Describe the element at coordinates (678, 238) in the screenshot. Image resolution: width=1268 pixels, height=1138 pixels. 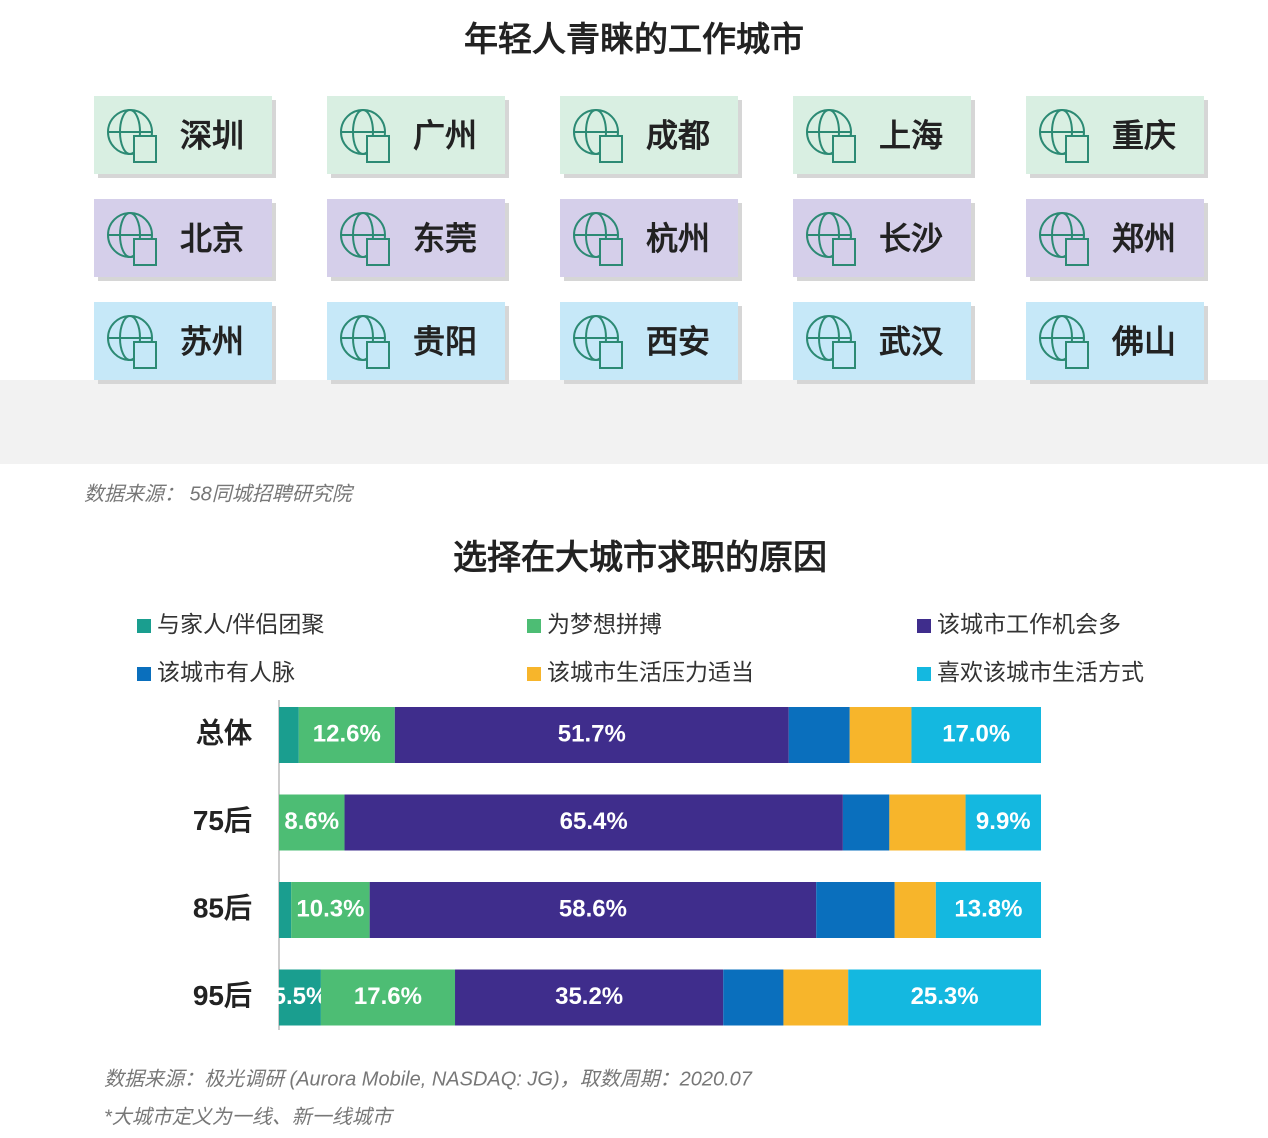
I see `city-name: 杭州` at that location.